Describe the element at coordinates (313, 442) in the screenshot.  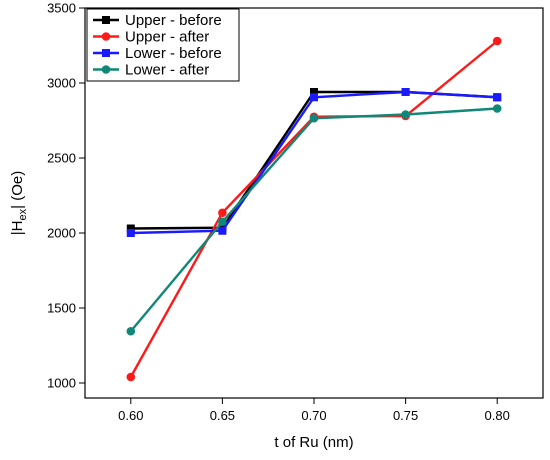
I see `x-axis-title: t of Ru (nm)` at that location.